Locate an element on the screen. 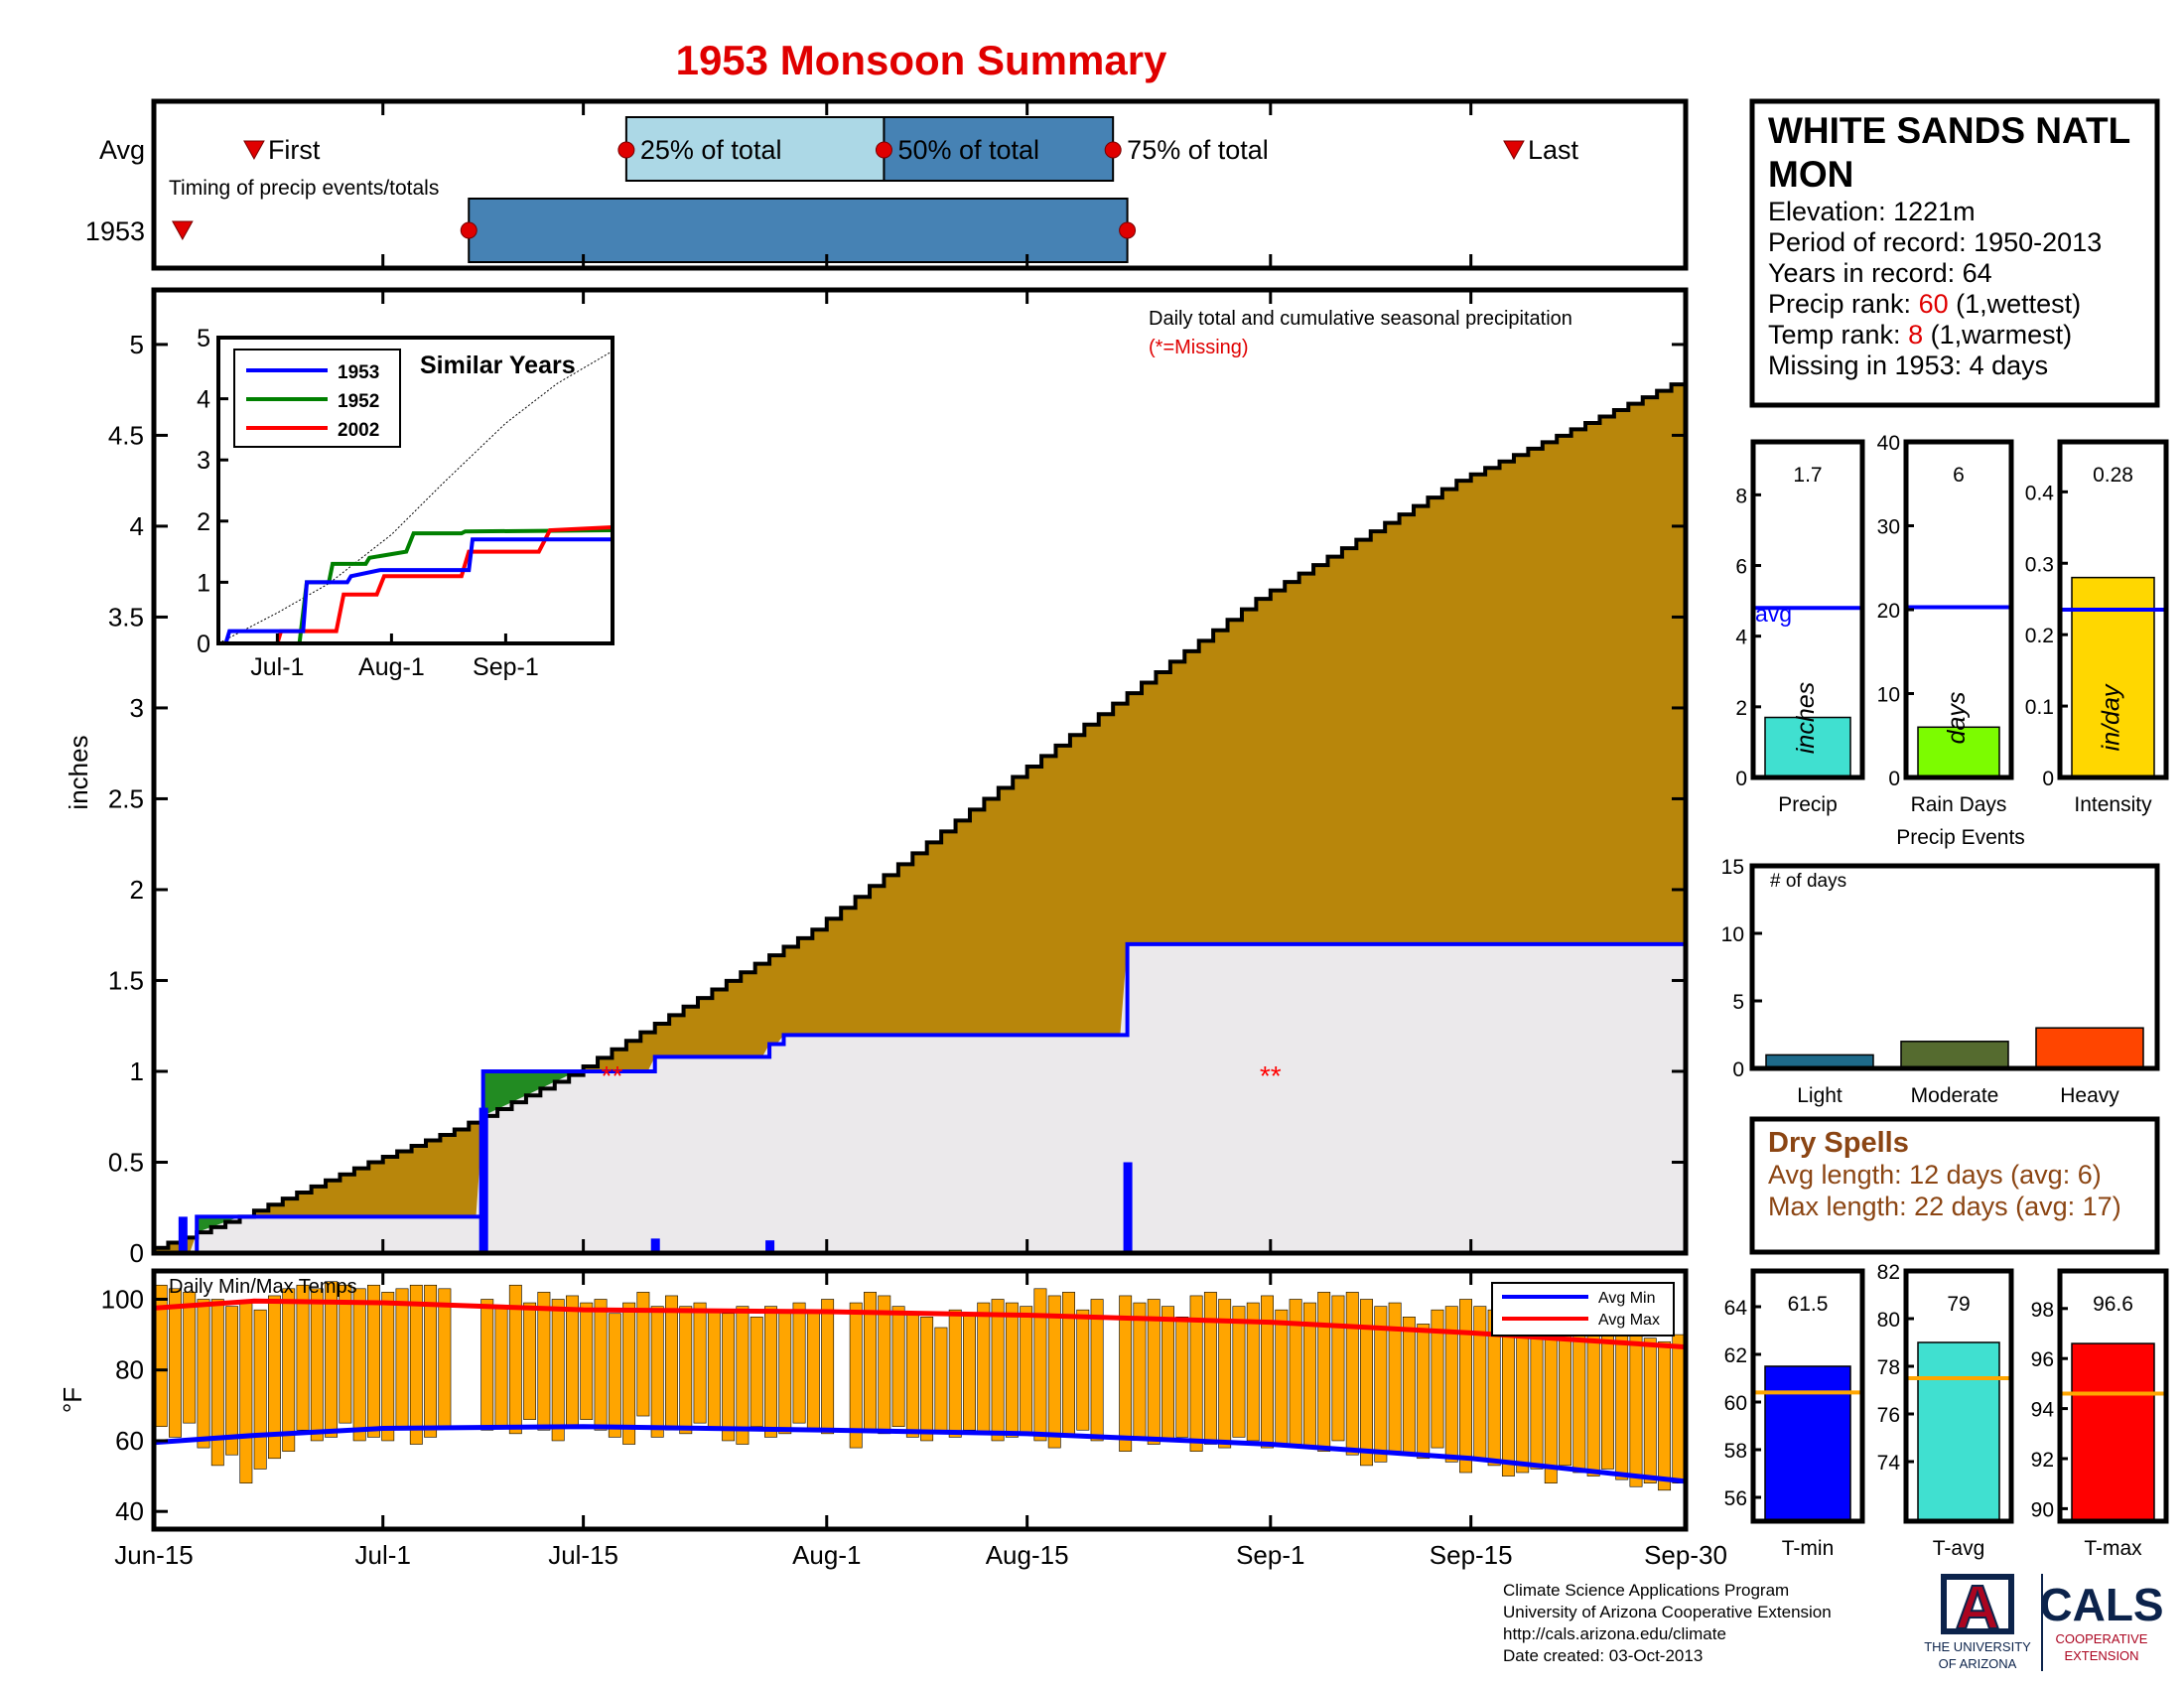 The width and height of the screenshot is (2184, 1688). precip-ytick-label: 0.5 is located at coordinates (126, 1162).